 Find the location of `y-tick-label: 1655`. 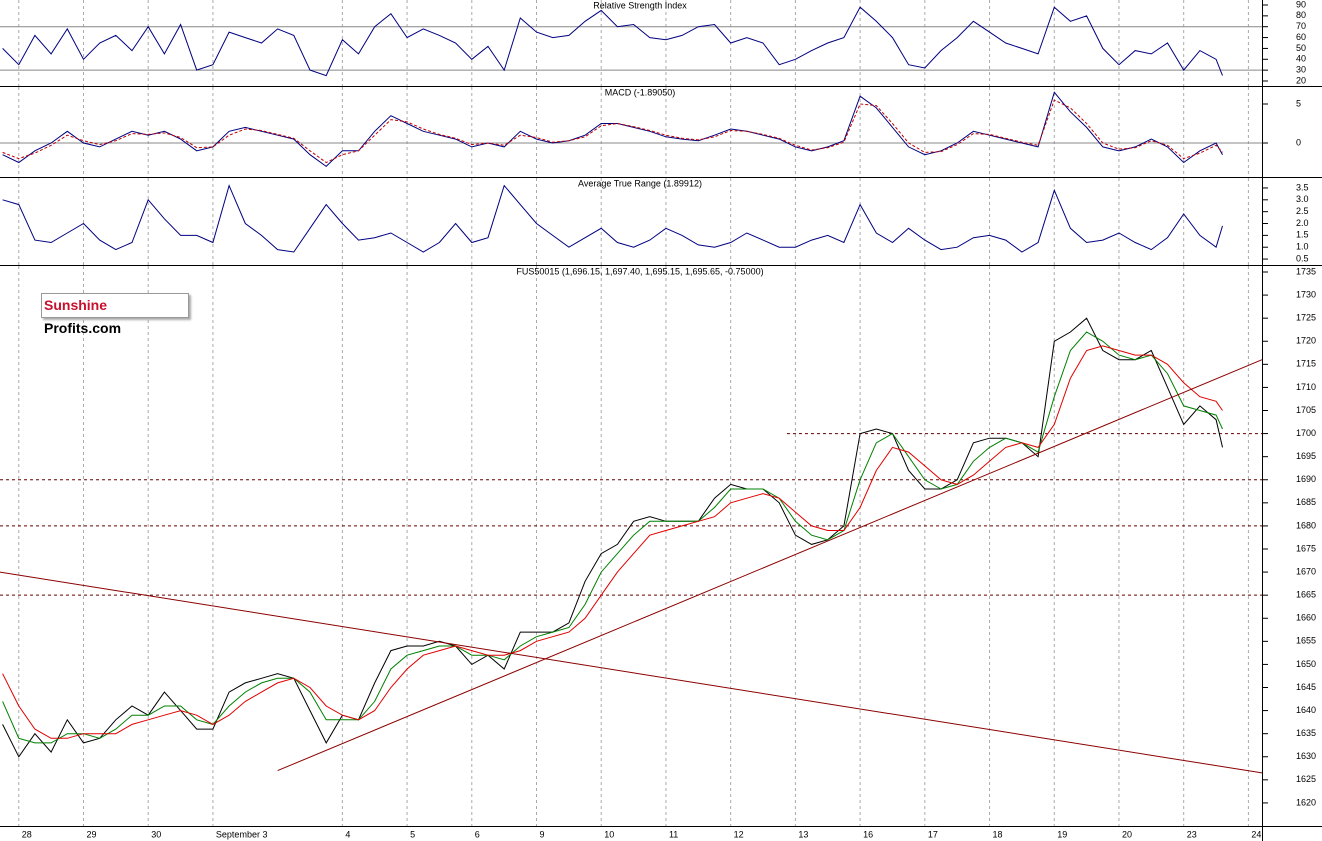

y-tick-label: 1655 is located at coordinates (1306, 641).